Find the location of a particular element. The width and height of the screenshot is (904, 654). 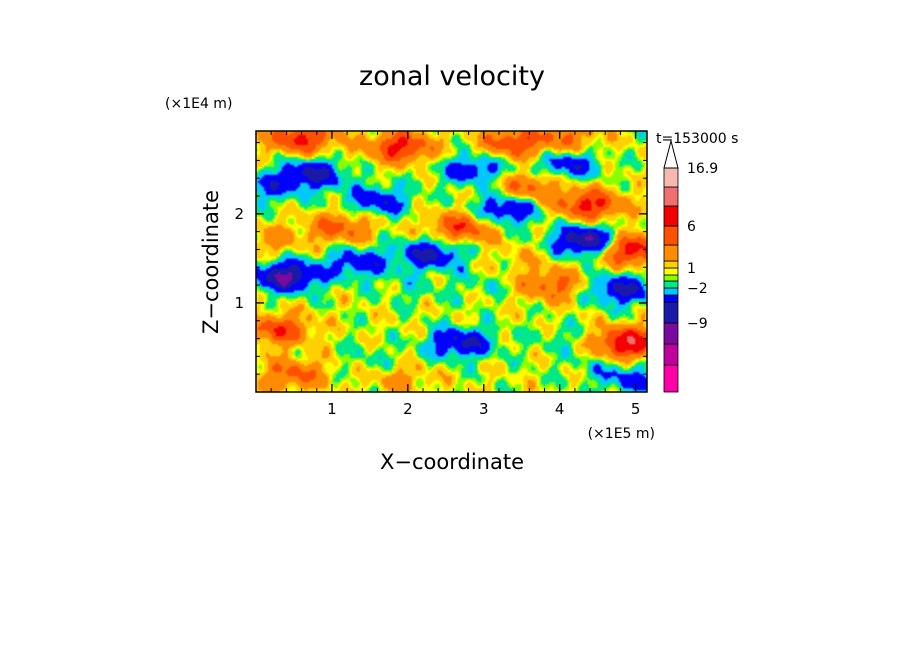

chart-title: zonal velocity is located at coordinates (452, 76).